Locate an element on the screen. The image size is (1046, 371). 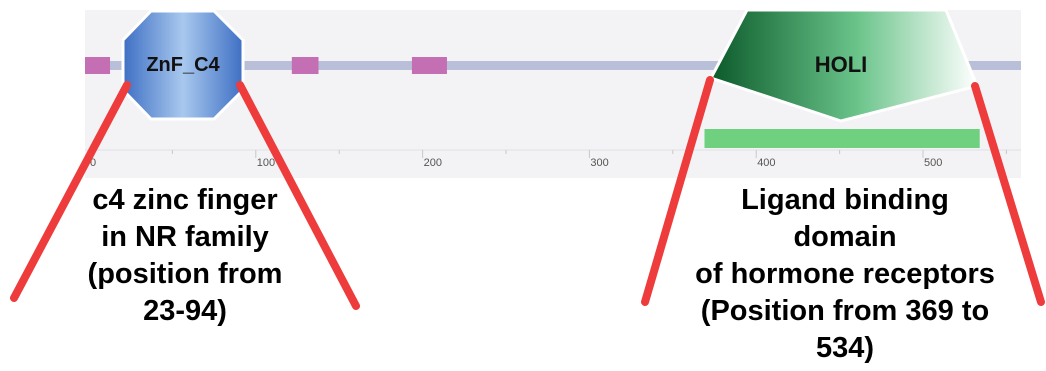
annotation-line: Ligand binding is located at coordinates (845, 200).